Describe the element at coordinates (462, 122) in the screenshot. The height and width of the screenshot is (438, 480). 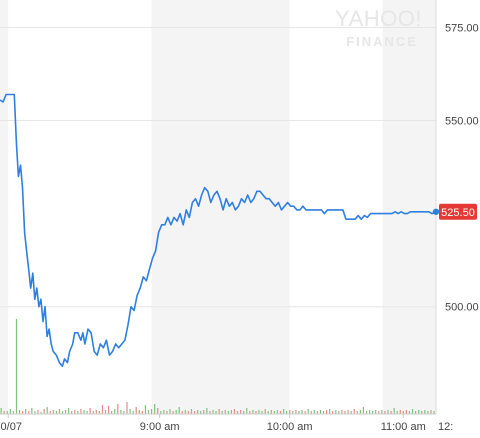
I see `y-tick-label: 550.00` at that location.